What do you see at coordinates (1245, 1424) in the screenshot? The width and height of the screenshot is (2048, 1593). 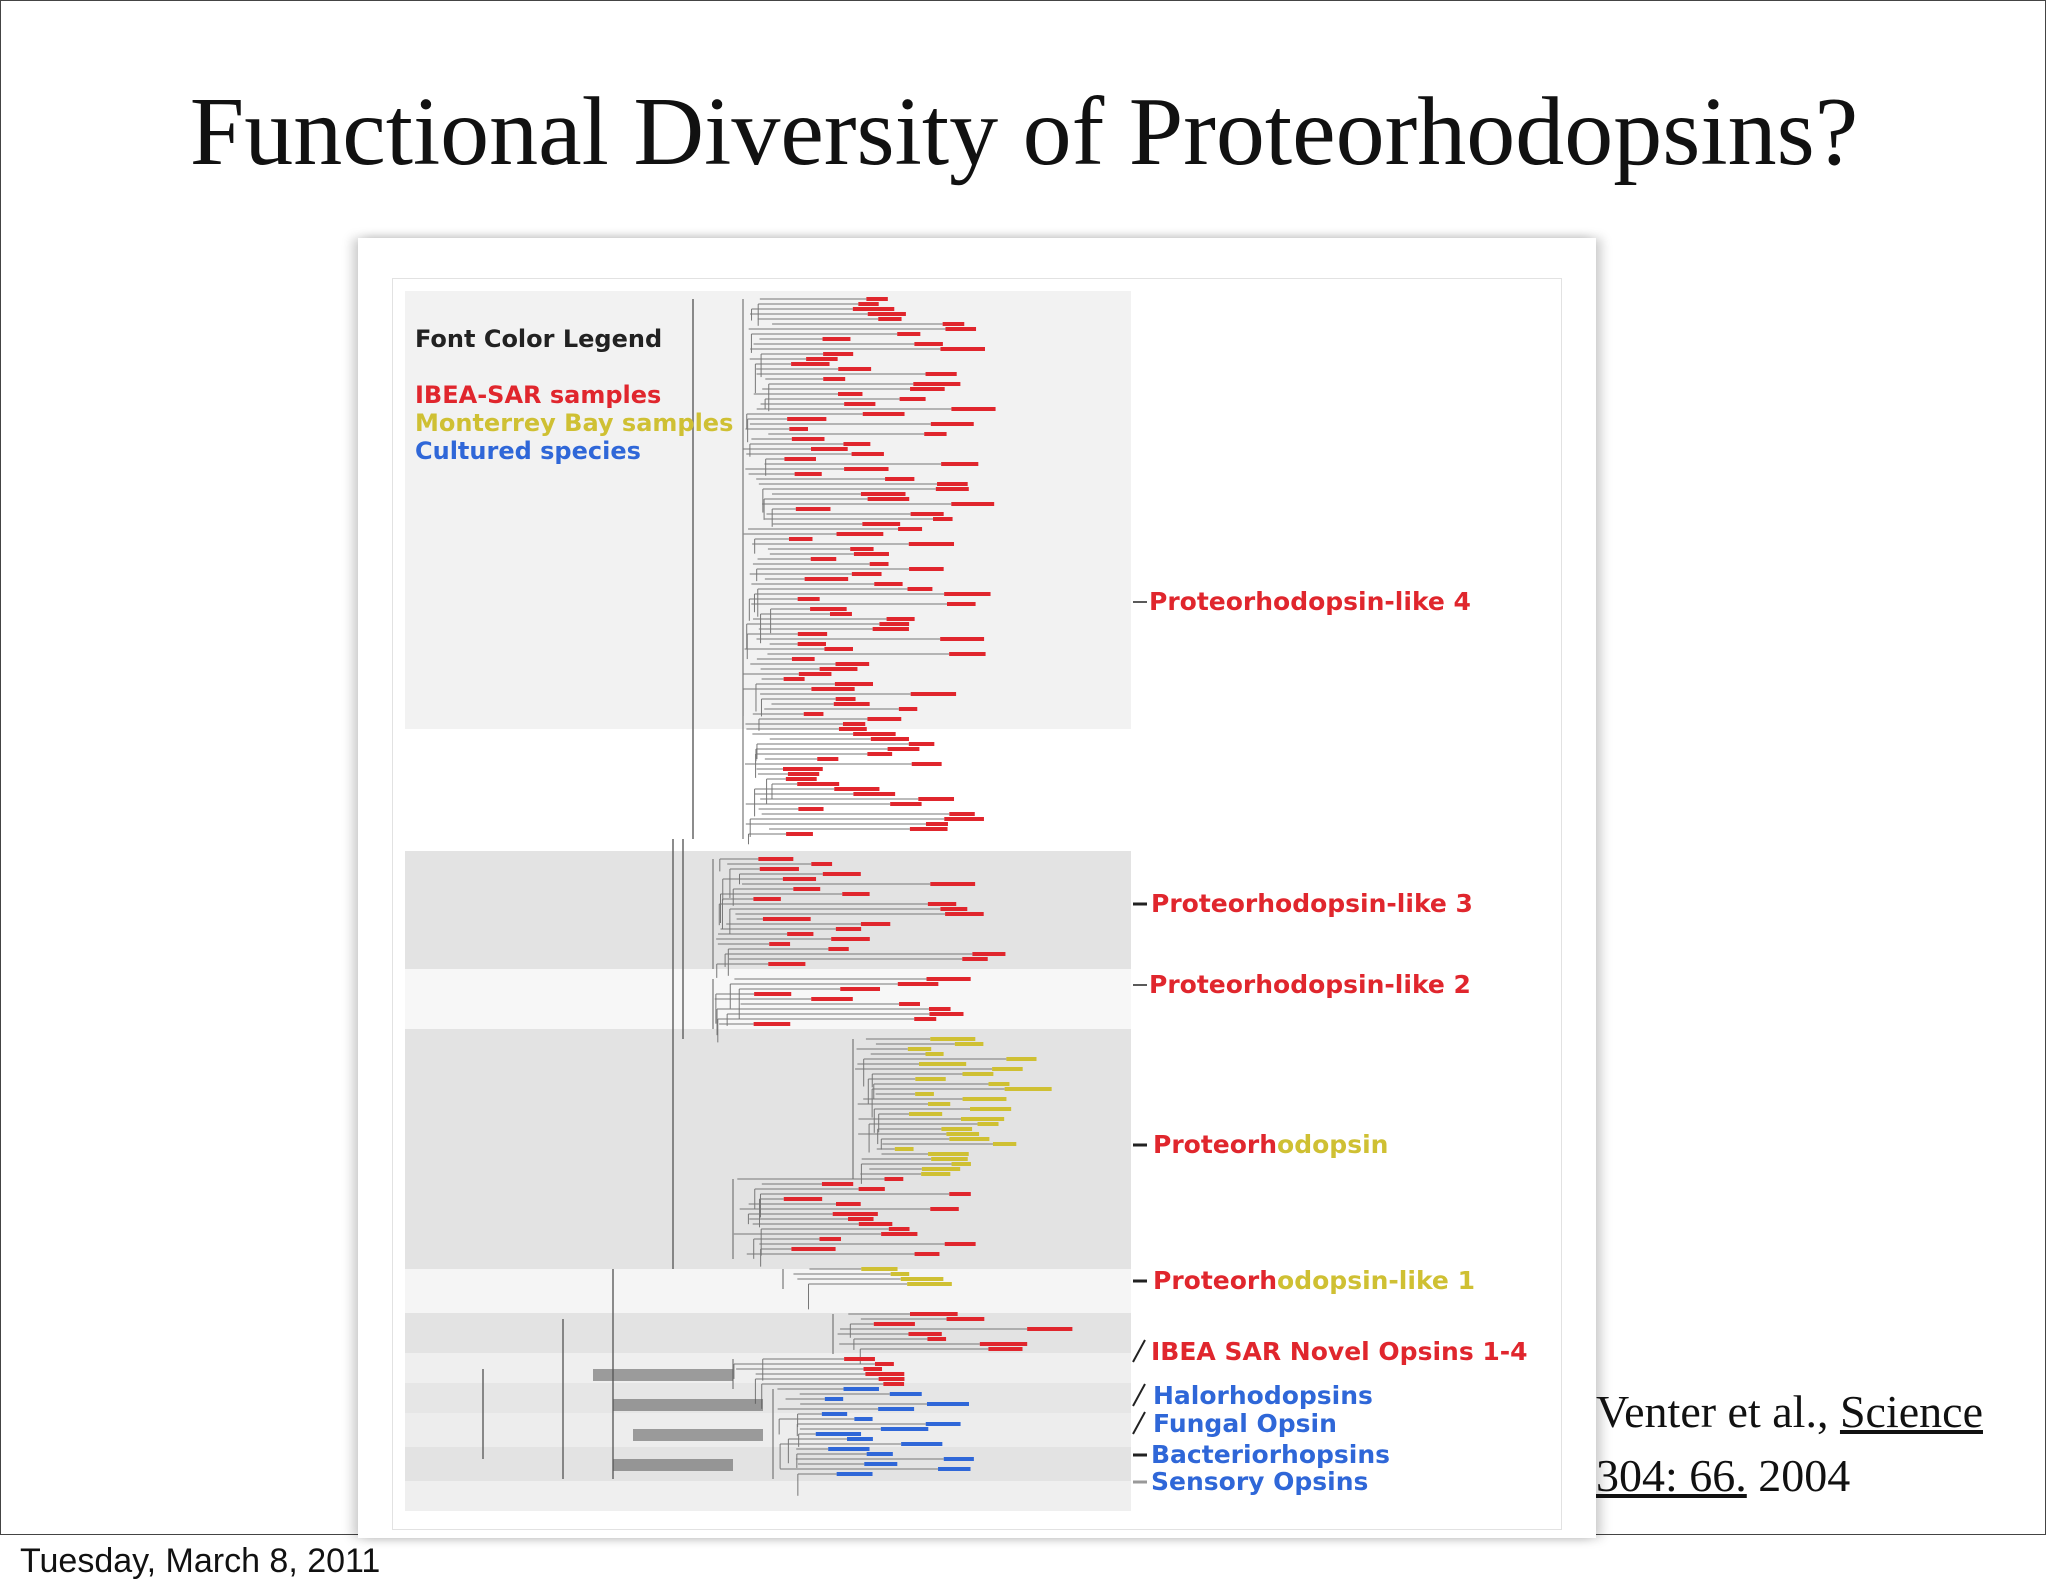 I see `clade-label: Fungal Opsin` at bounding box center [1245, 1424].